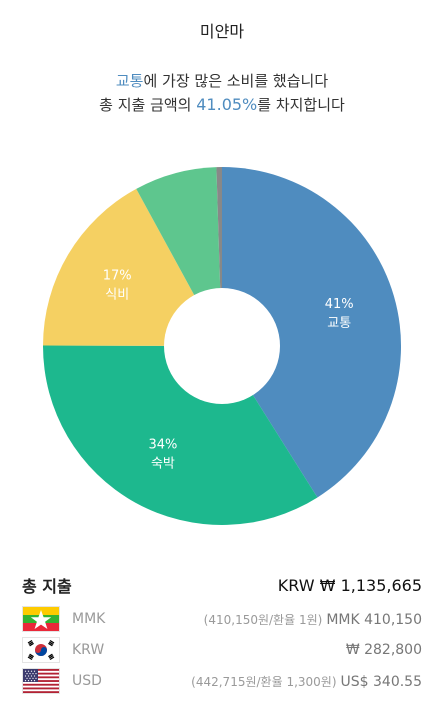 Image resolution: width=444 pixels, height=716 pixels. Describe the element at coordinates (222, 650) in the screenshot. I see `currency-row-krw: KRW ₩ 282,800` at that location.